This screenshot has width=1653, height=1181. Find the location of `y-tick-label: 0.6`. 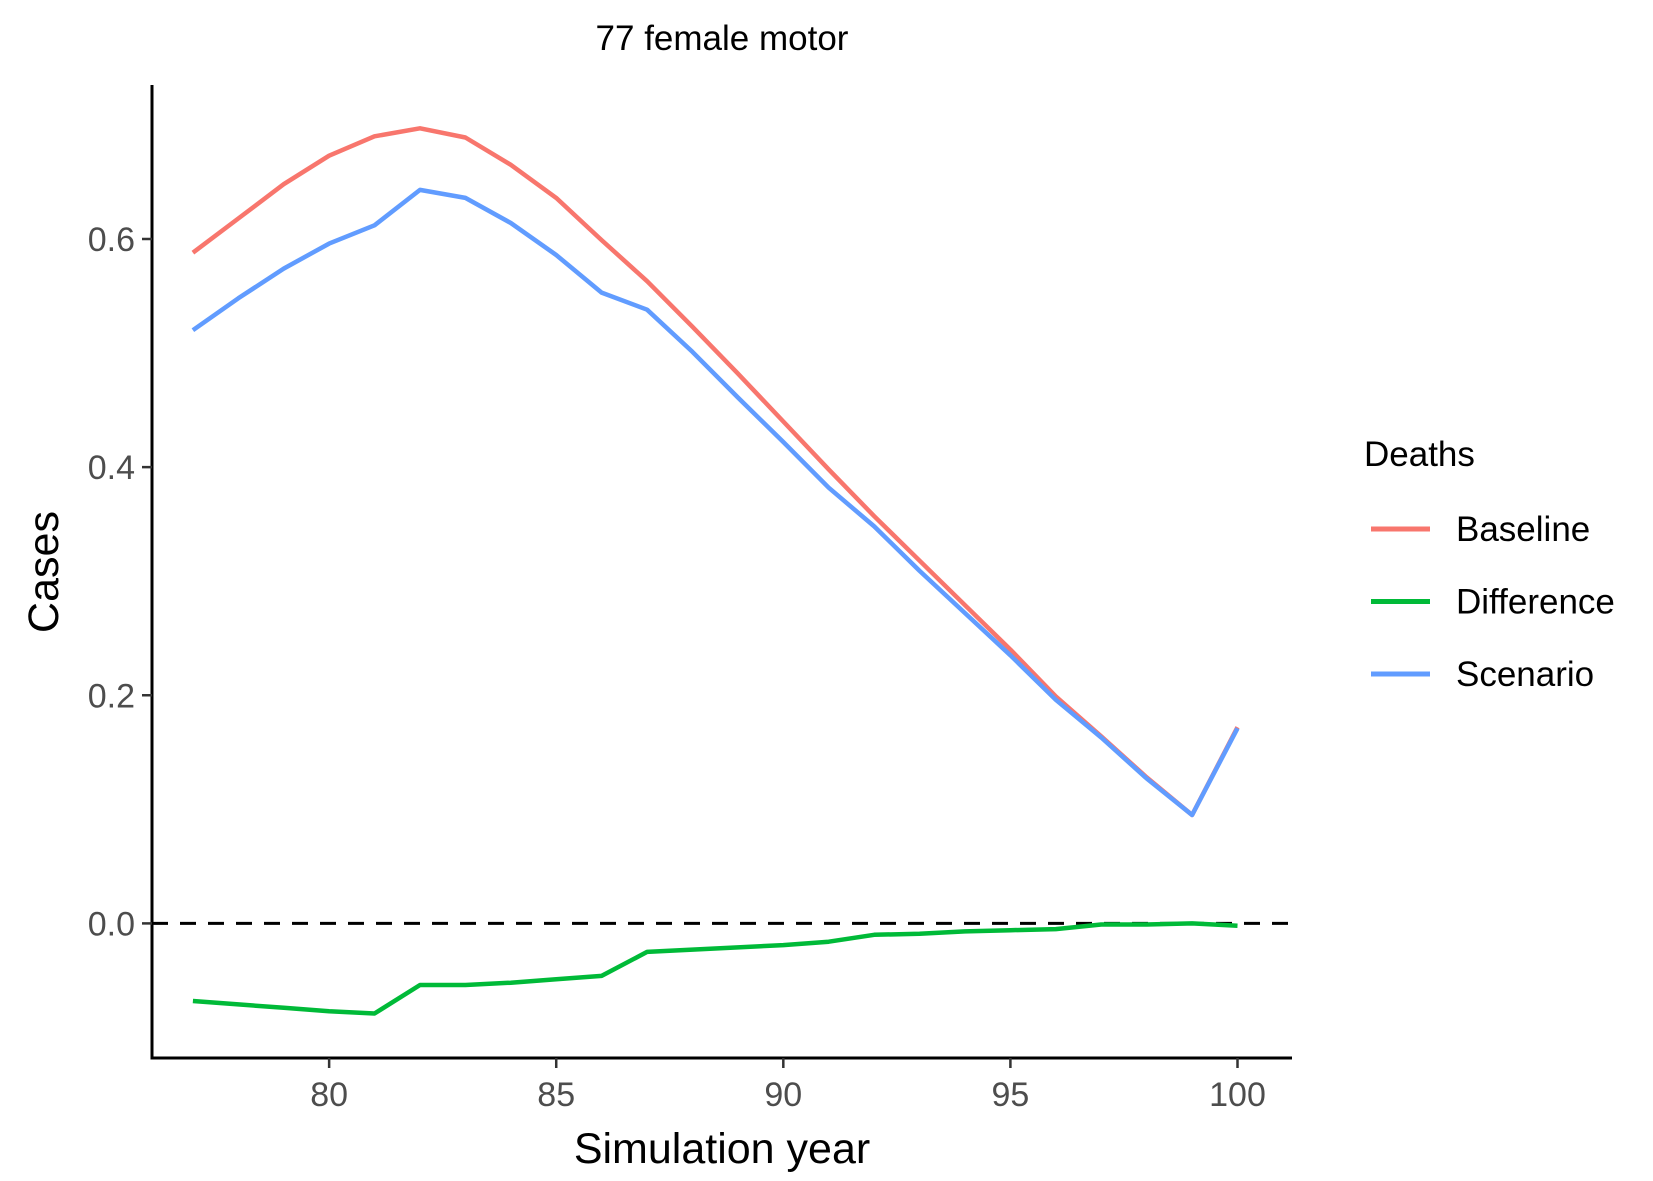

y-tick-label: 0.6 is located at coordinates (111, 240).